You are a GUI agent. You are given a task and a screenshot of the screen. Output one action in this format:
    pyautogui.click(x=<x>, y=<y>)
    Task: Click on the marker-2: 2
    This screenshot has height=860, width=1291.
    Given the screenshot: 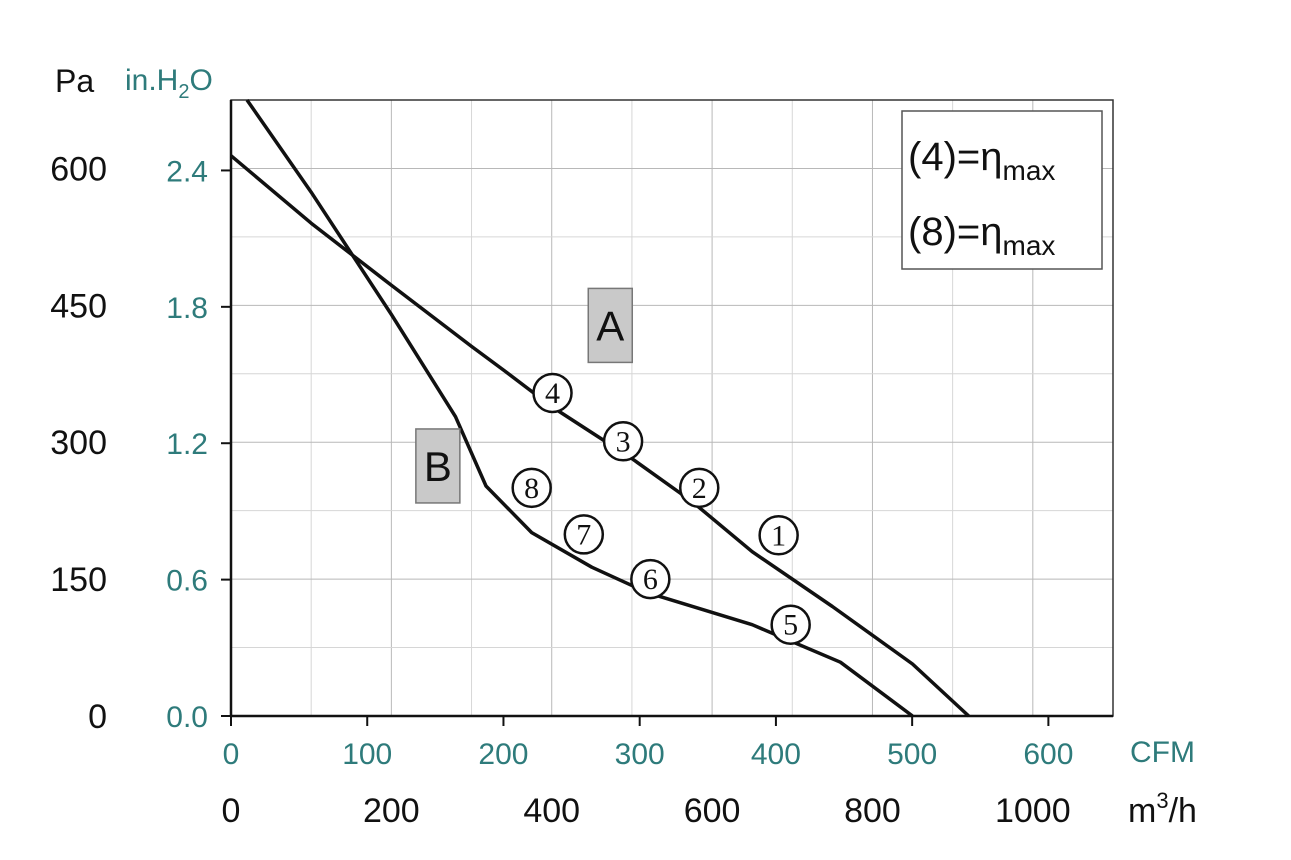 What is the action you would take?
    pyautogui.click(x=699, y=488)
    